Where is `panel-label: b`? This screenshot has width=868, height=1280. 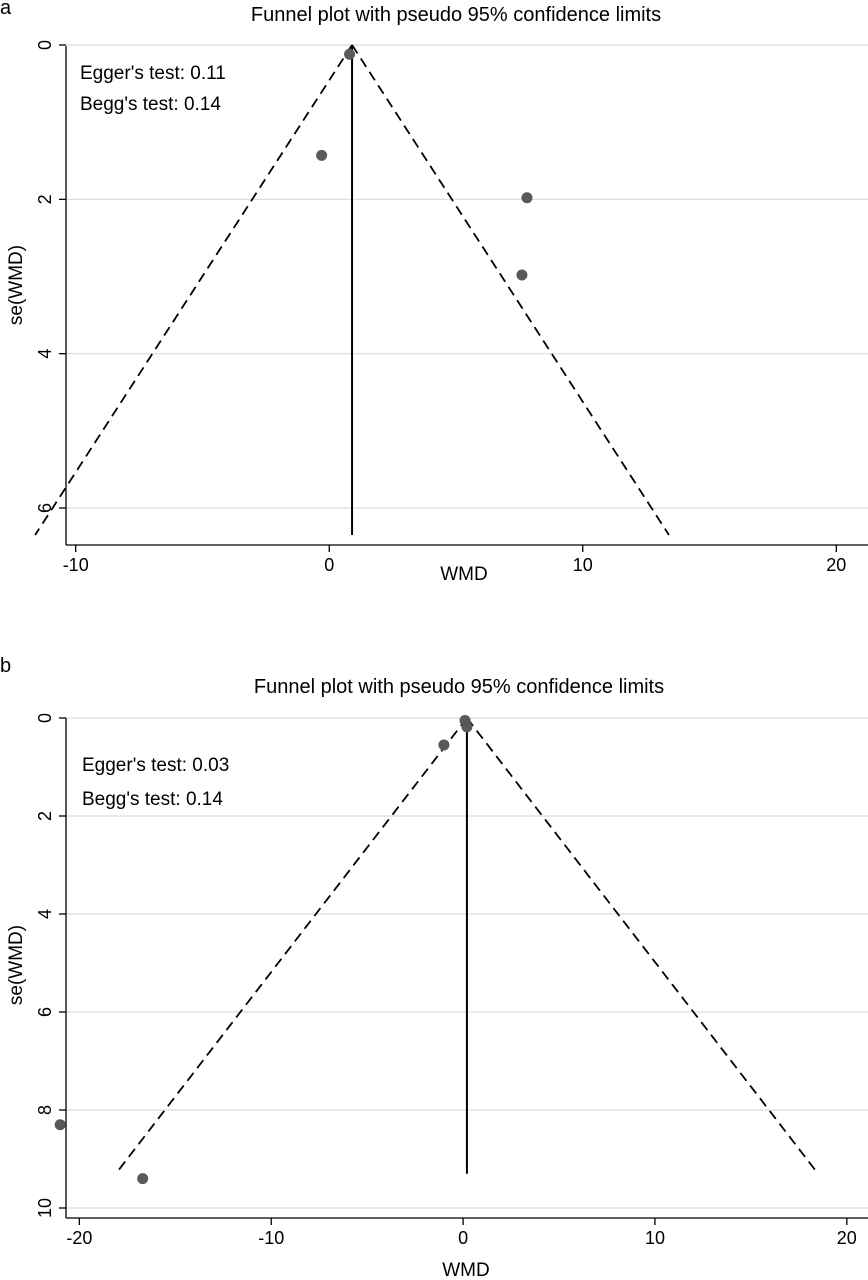
panel-label: b is located at coordinates (5, 666).